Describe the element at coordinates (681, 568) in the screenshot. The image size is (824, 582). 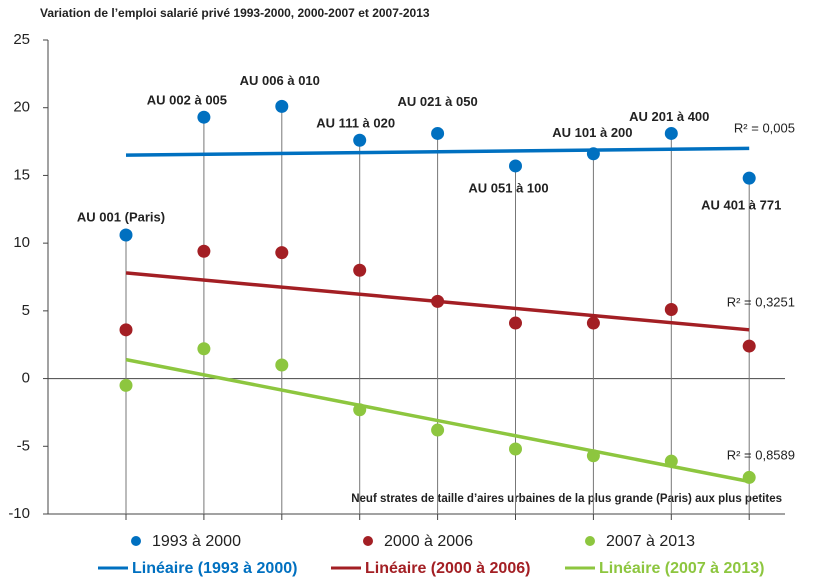
I see `legend-label: Linéaire (2007 à 2013)` at that location.